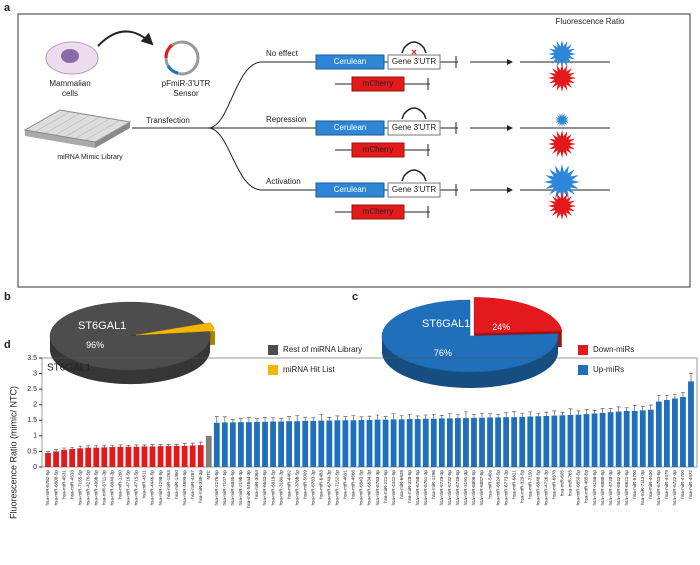 The height and width of the screenshot is (565, 700). Describe the element at coordinates (186, 83) in the screenshot. I see `sensor-label: pFmiR-3'UTR` at that location.